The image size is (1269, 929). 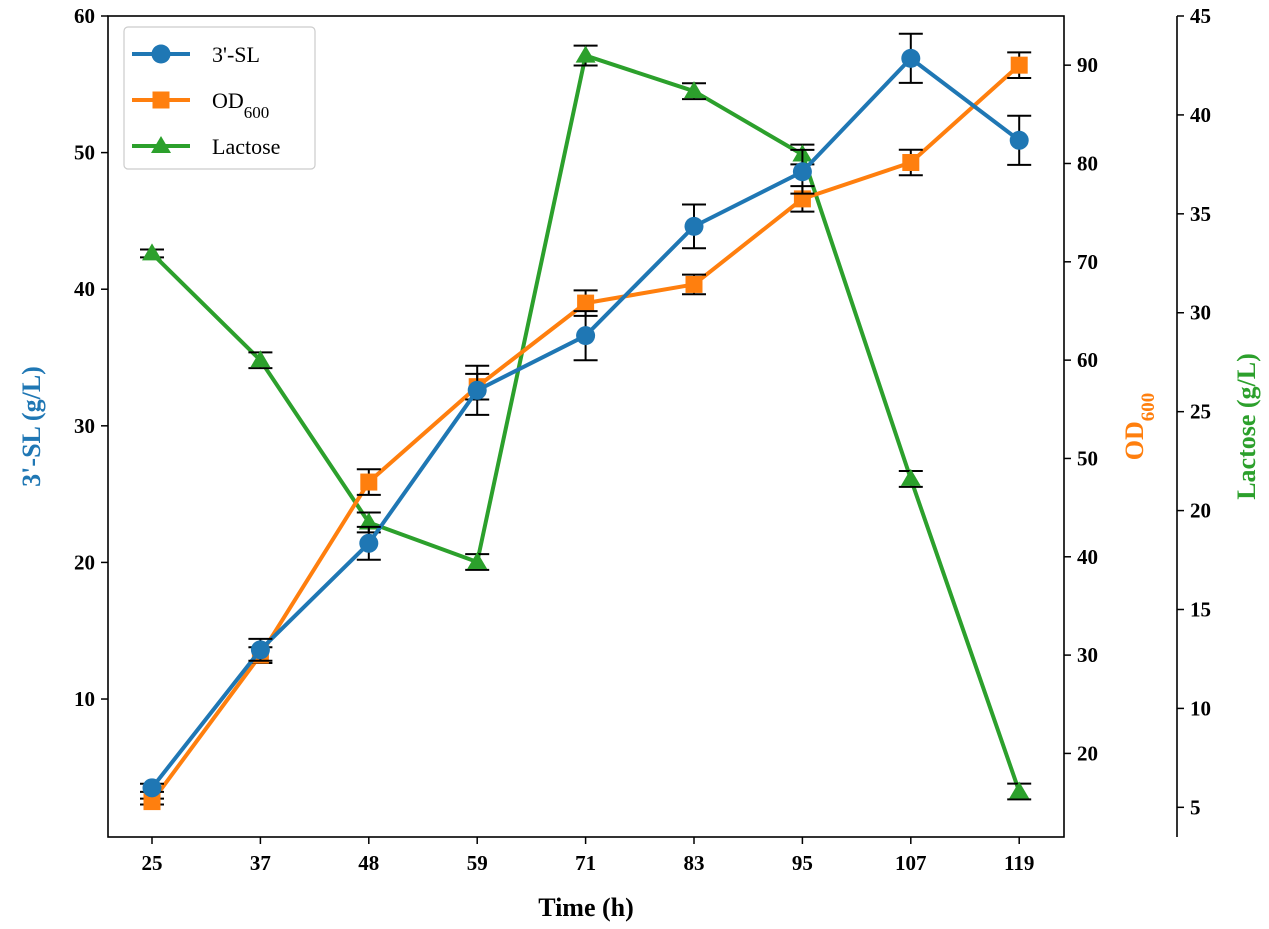 What do you see at coordinates (200, 105) in the screenshot?
I see `legend-item: OD600` at bounding box center [200, 105].